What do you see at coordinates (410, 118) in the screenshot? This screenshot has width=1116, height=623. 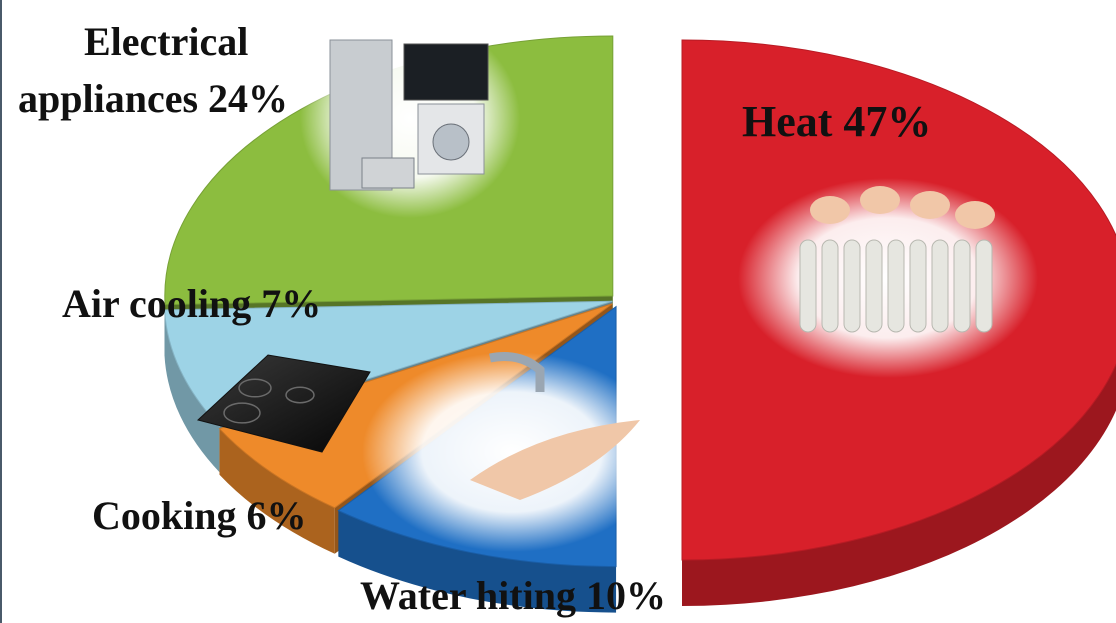 I see `home-appliances-picture` at bounding box center [410, 118].